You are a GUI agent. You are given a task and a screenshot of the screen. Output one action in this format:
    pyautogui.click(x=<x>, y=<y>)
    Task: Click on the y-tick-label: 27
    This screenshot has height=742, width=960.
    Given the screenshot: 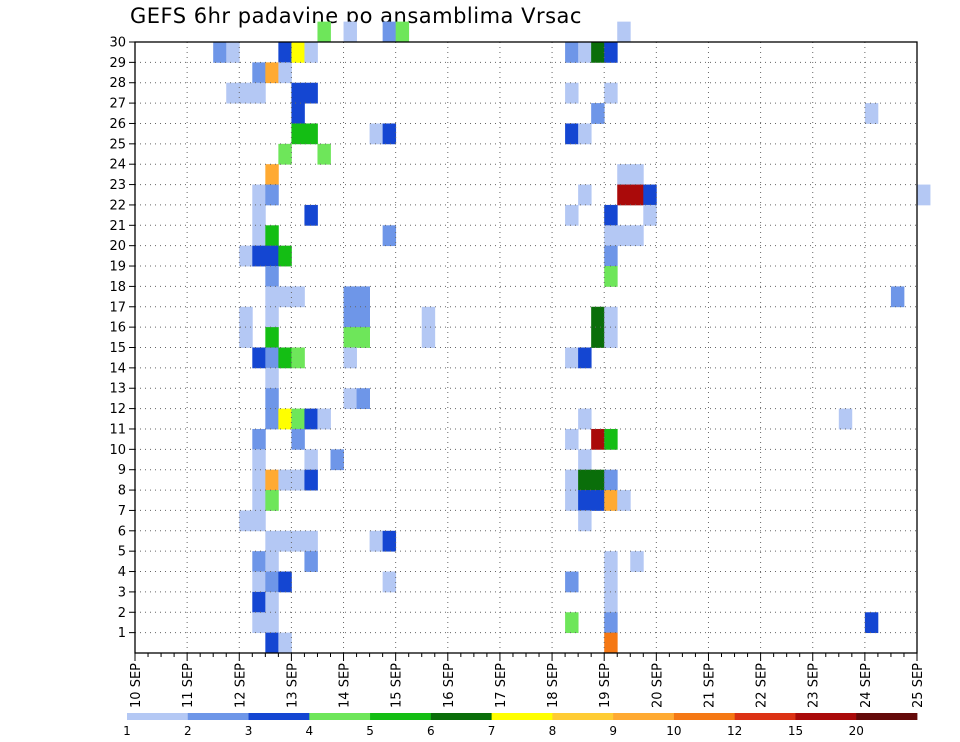 What is the action you would take?
    pyautogui.click(x=117, y=104)
    